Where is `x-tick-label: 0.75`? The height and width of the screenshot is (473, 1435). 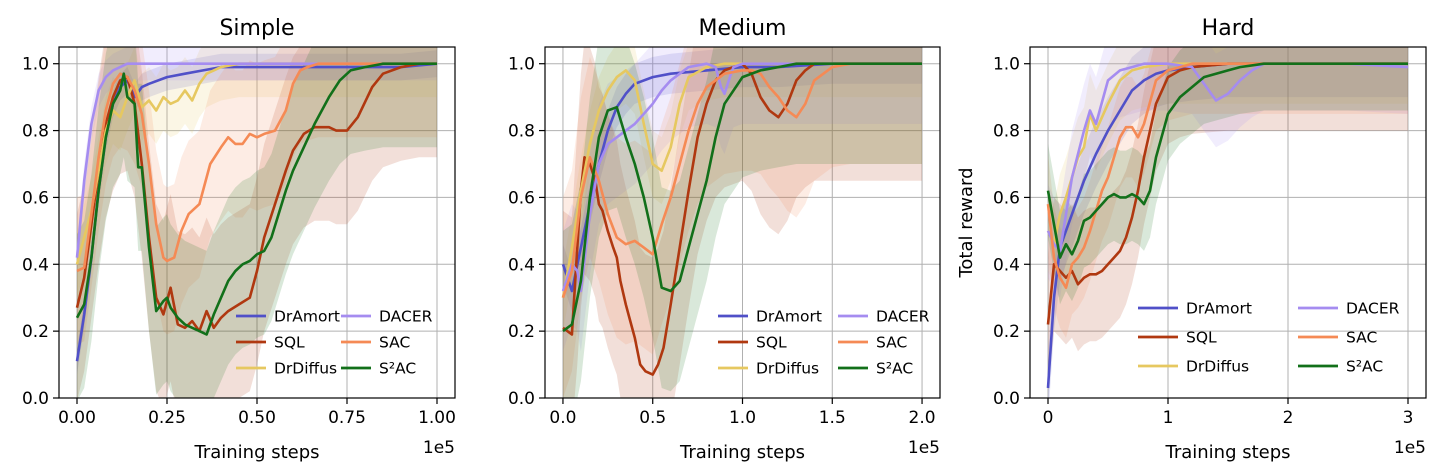
x-tick-label: 0.75 is located at coordinates (347, 418).